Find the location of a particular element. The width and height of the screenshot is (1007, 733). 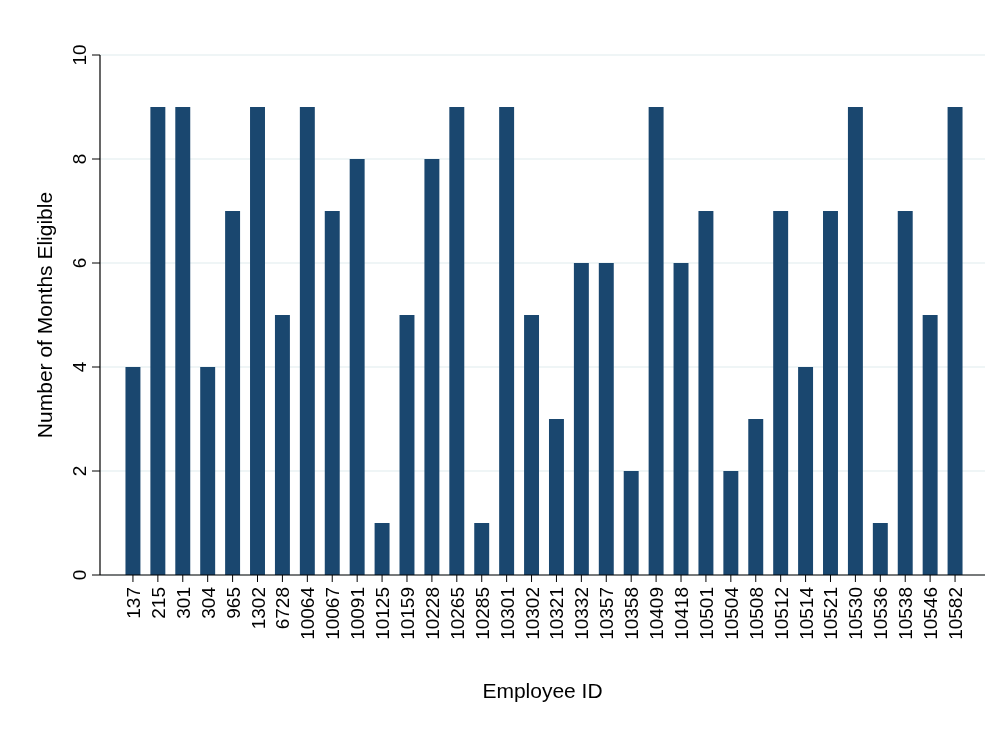

x-tick-label: 10228 is located at coordinates (432, 613).